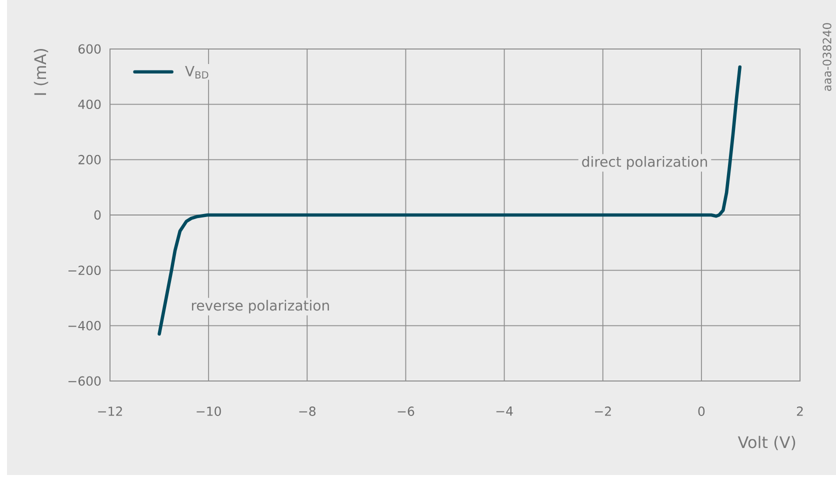  Describe the element at coordinates (89, 105) in the screenshot. I see `y-tick-label: 400` at that location.